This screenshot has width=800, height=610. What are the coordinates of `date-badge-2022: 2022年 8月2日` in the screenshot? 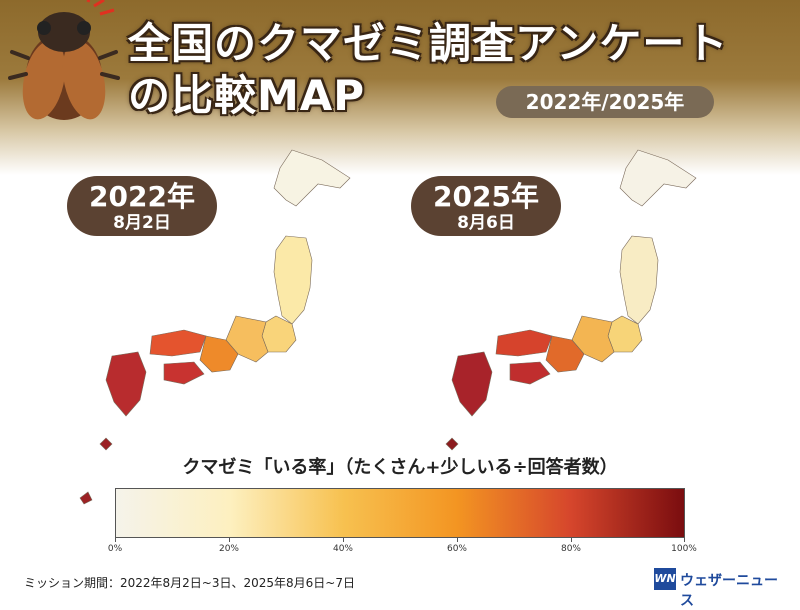 It's located at (142, 206).